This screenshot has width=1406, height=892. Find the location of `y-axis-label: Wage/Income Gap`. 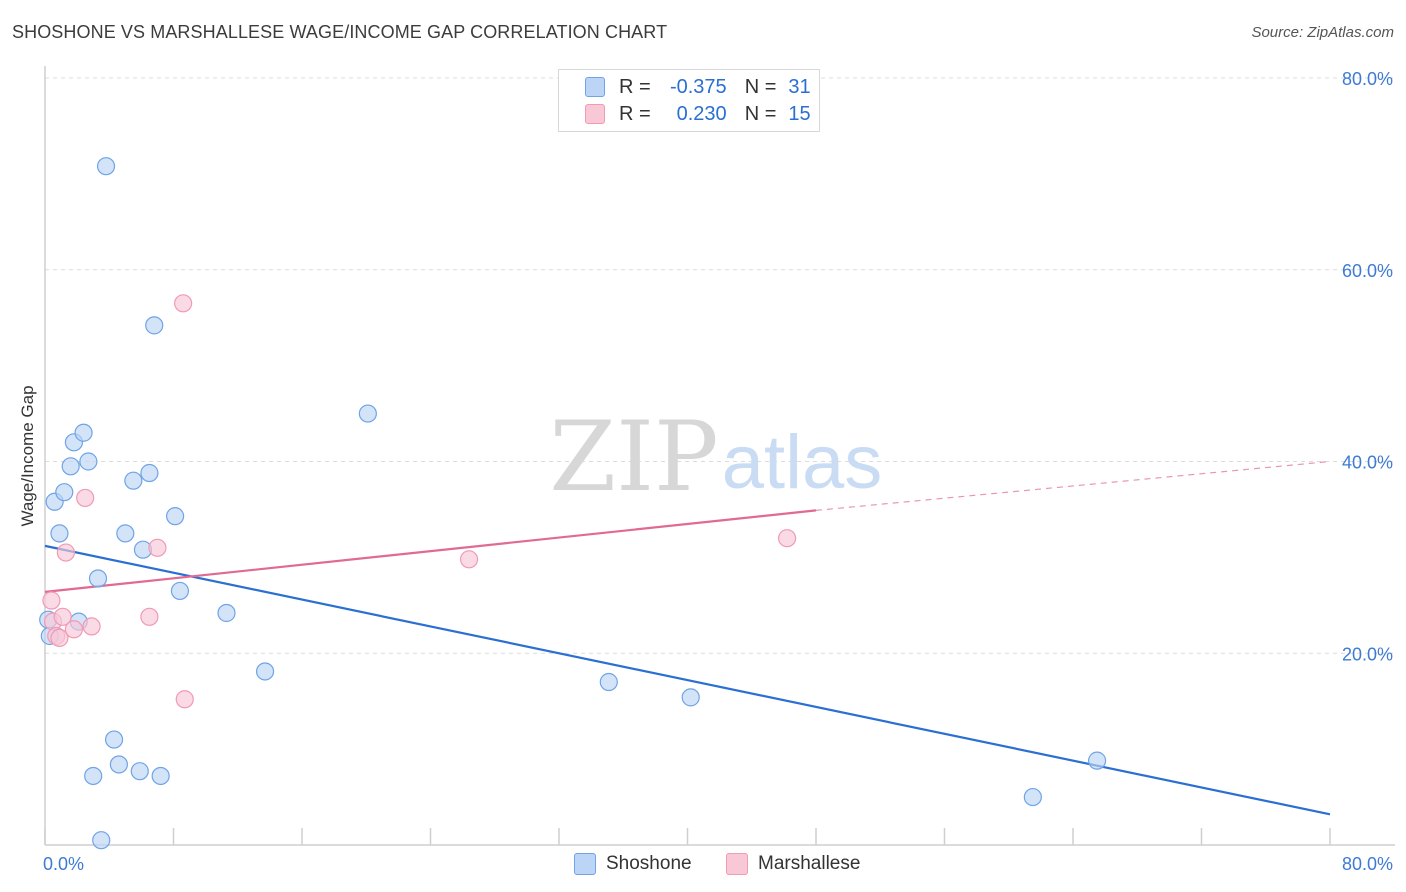

y-axis-label: Wage/Income Gap is located at coordinates (27, 456).